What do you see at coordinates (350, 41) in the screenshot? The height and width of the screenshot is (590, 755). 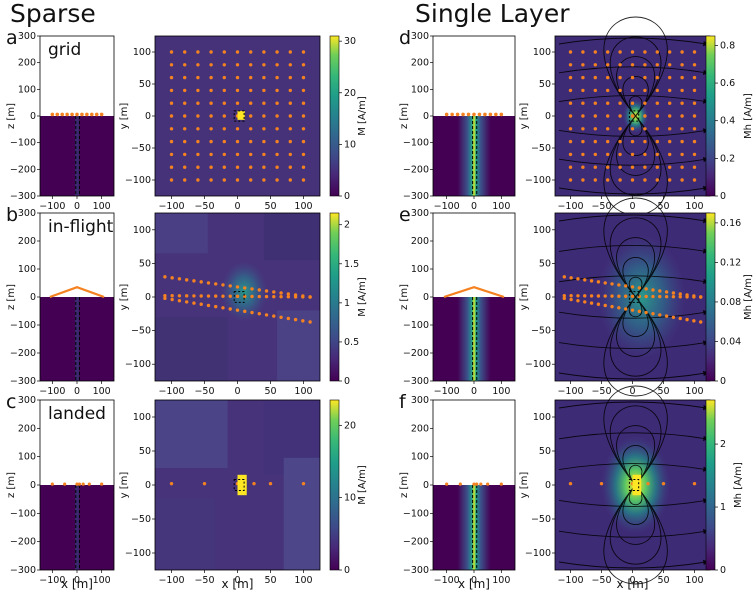 I see `colorbar-tick-label: 30` at bounding box center [350, 41].